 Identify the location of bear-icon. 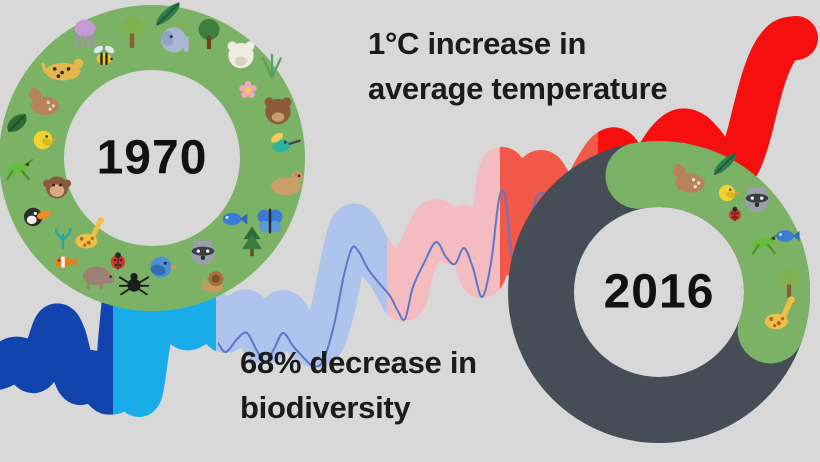
(278, 111).